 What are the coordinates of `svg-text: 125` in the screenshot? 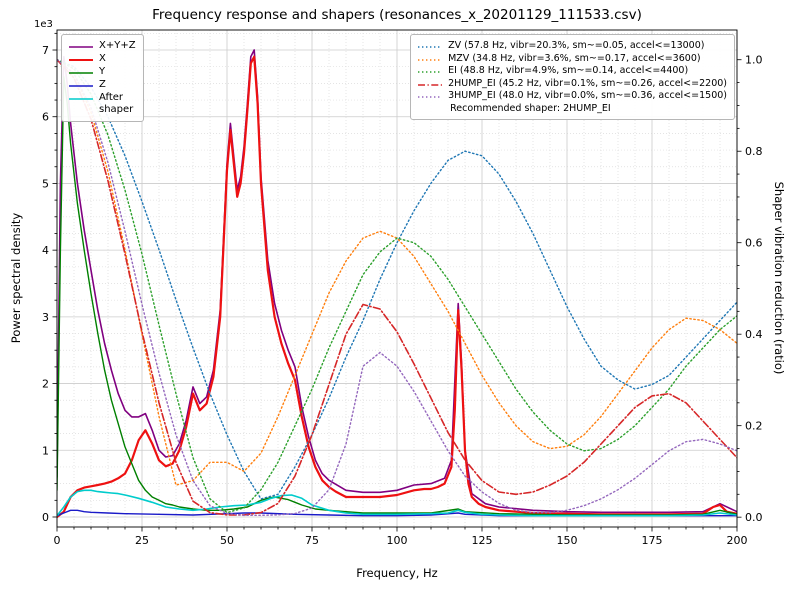 It's located at (482, 540).